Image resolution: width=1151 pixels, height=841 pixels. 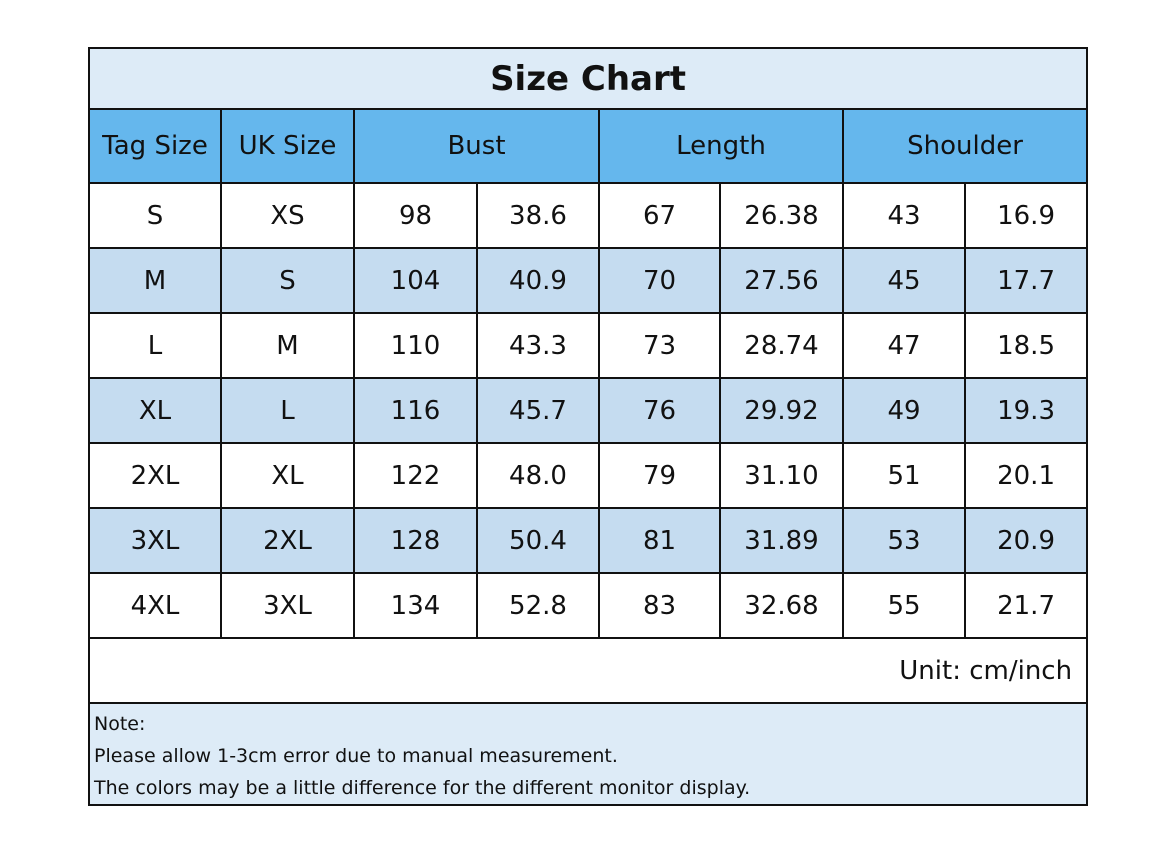 What do you see at coordinates (538, 410) in the screenshot?
I see `table-cell: 45.7` at bounding box center [538, 410].